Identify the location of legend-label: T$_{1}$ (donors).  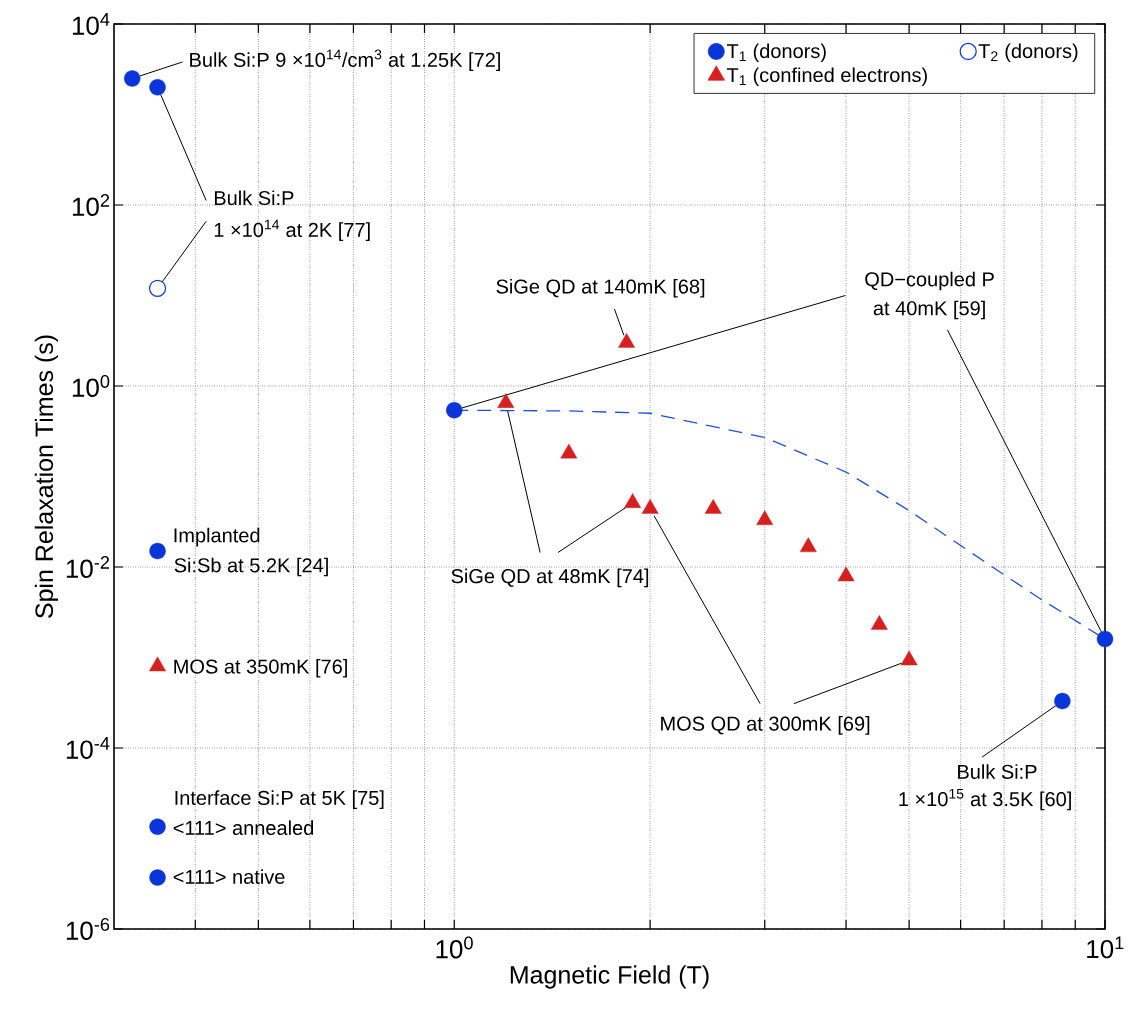
(776, 53).